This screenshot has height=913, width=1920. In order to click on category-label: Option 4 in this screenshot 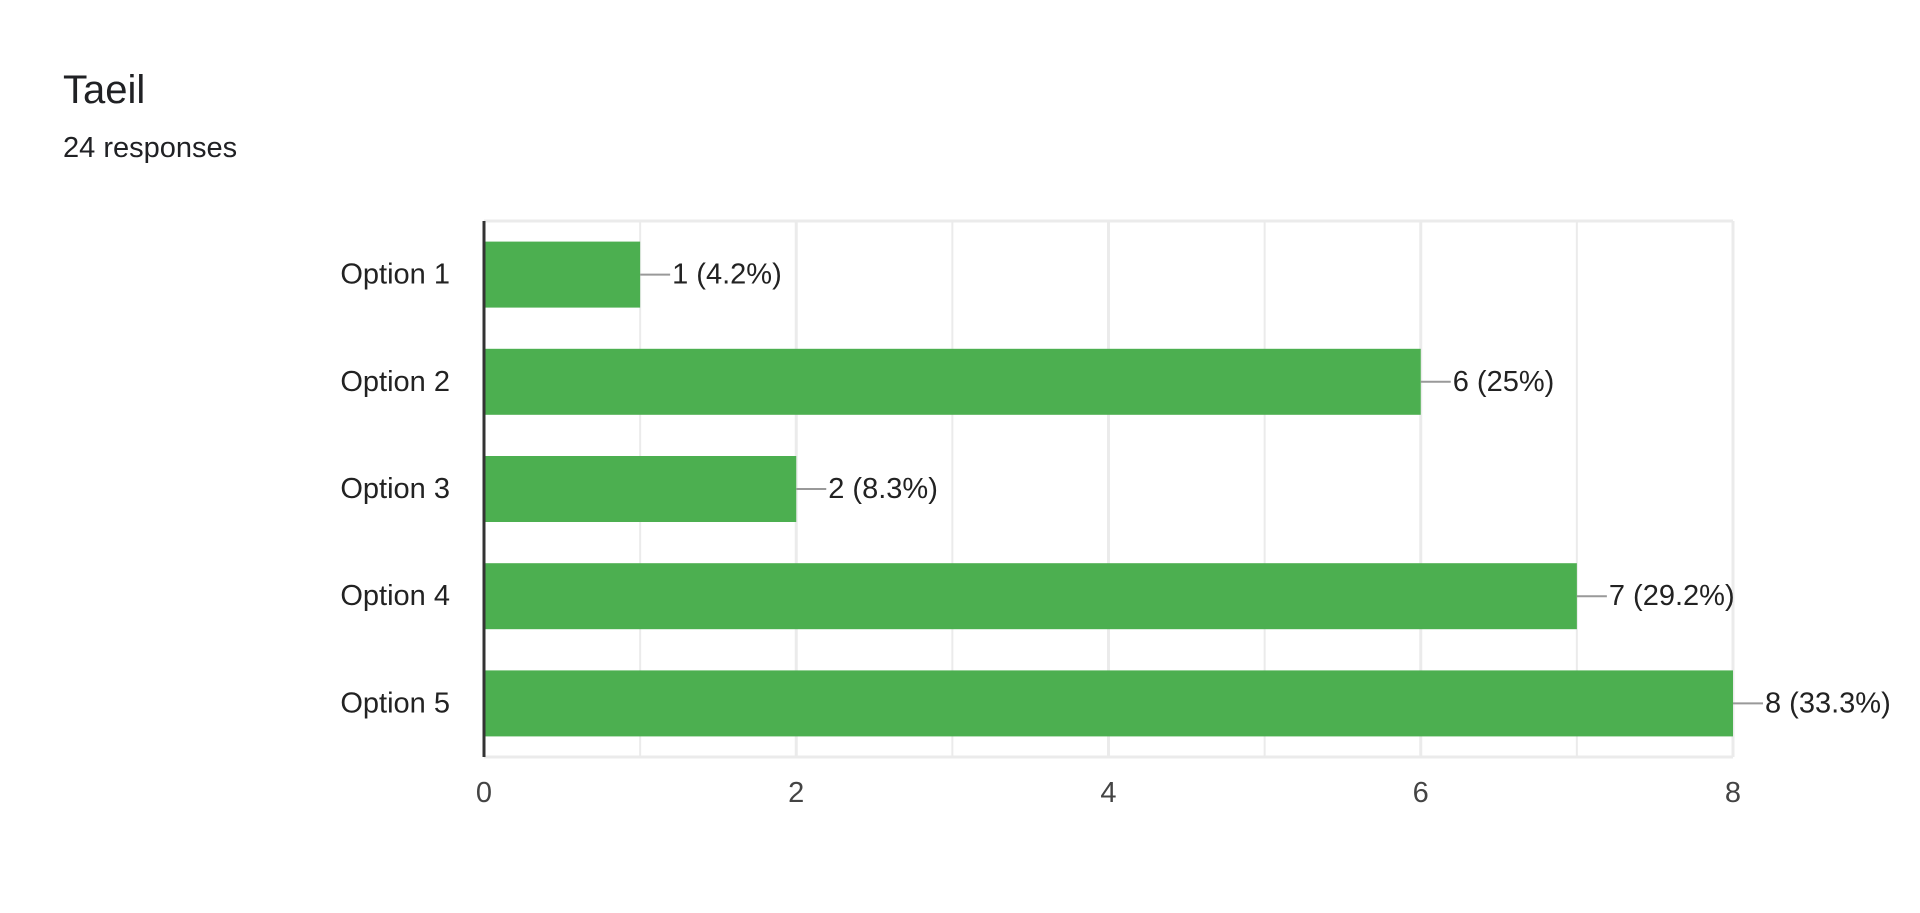, I will do `click(395, 596)`.